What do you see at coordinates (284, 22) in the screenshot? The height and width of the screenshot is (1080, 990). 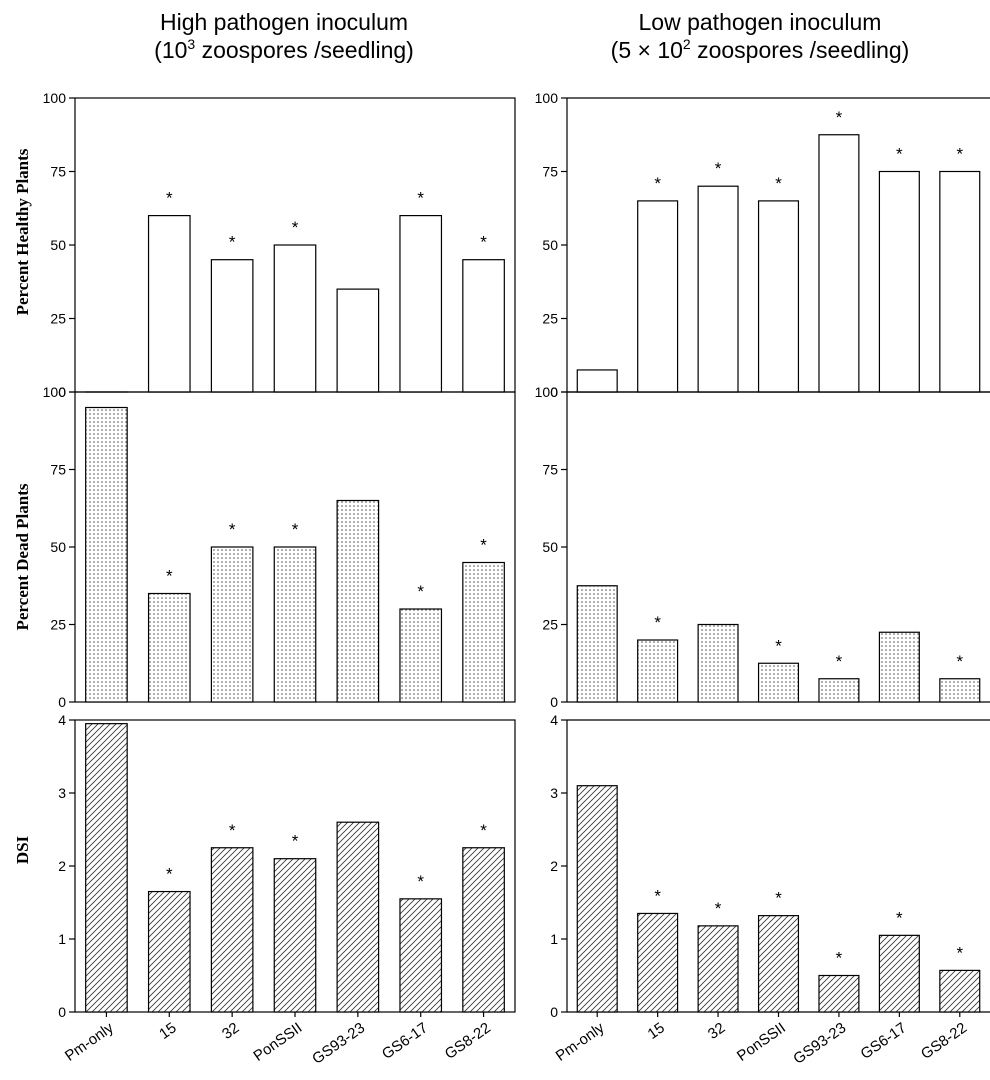 I see `column-title-high-line1: High pathogen inoculum` at bounding box center [284, 22].